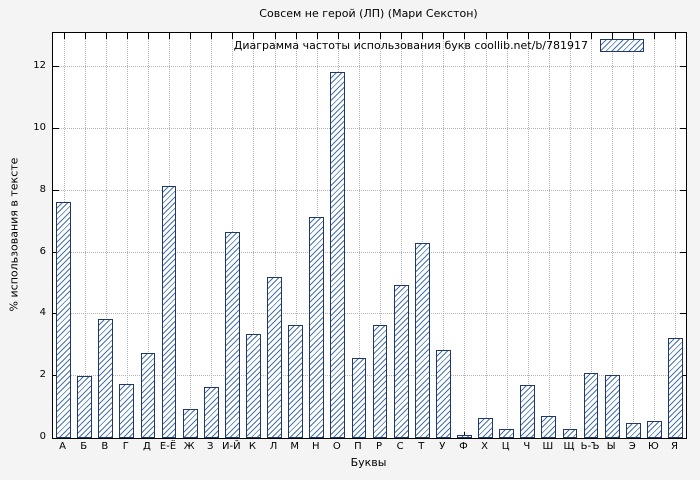 This screenshot has width=700, height=480. I want to click on x-tick-label: Е-Ё, so click(168, 446).